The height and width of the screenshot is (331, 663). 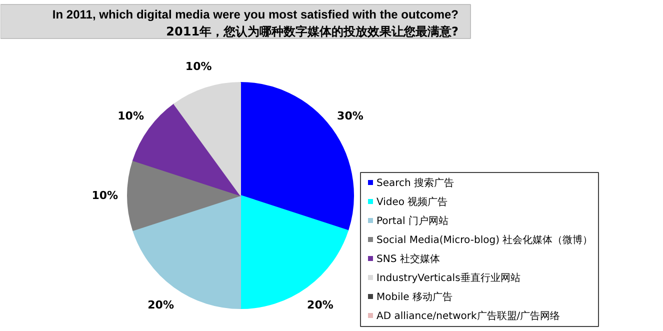 I want to click on legend-label: Portal 门户网站, so click(x=412, y=221).